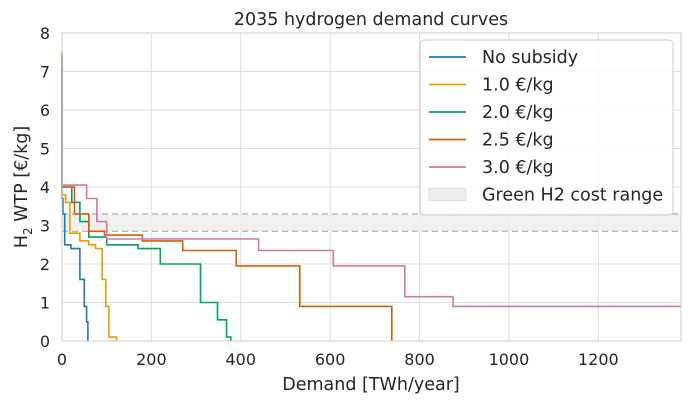 This screenshot has height=405, width=690. I want to click on y-tick-label: 2, so click(45, 264).